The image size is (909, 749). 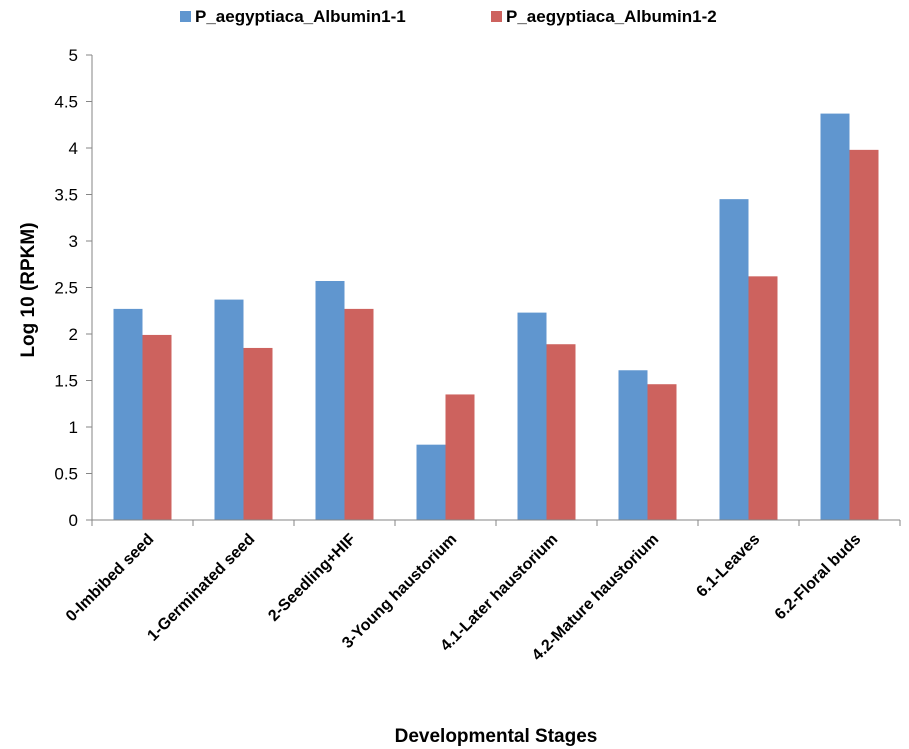 I want to click on y-tick-label: 4, so click(x=73, y=148).